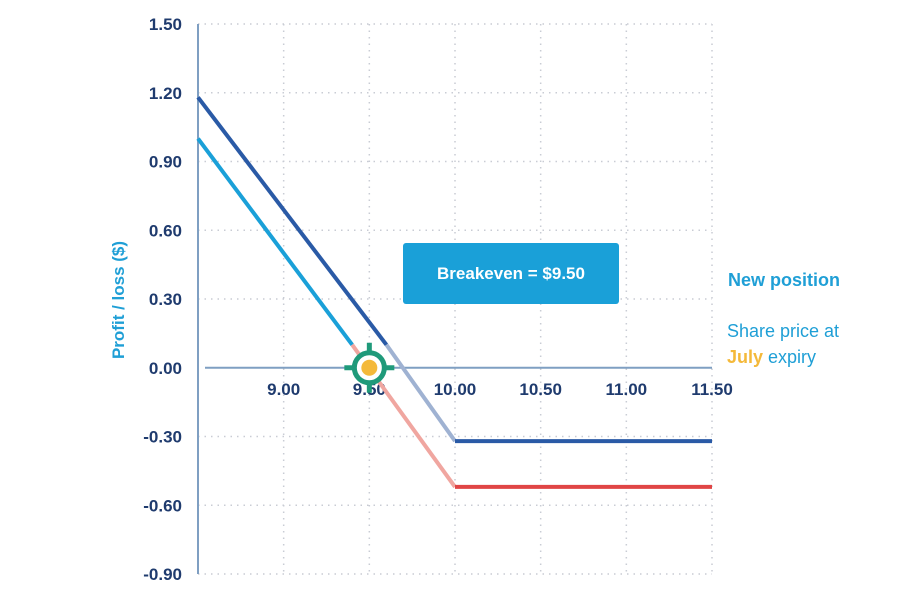 This screenshot has height=605, width=908. I want to click on legend-share-before: Share price at, so click(783, 331).